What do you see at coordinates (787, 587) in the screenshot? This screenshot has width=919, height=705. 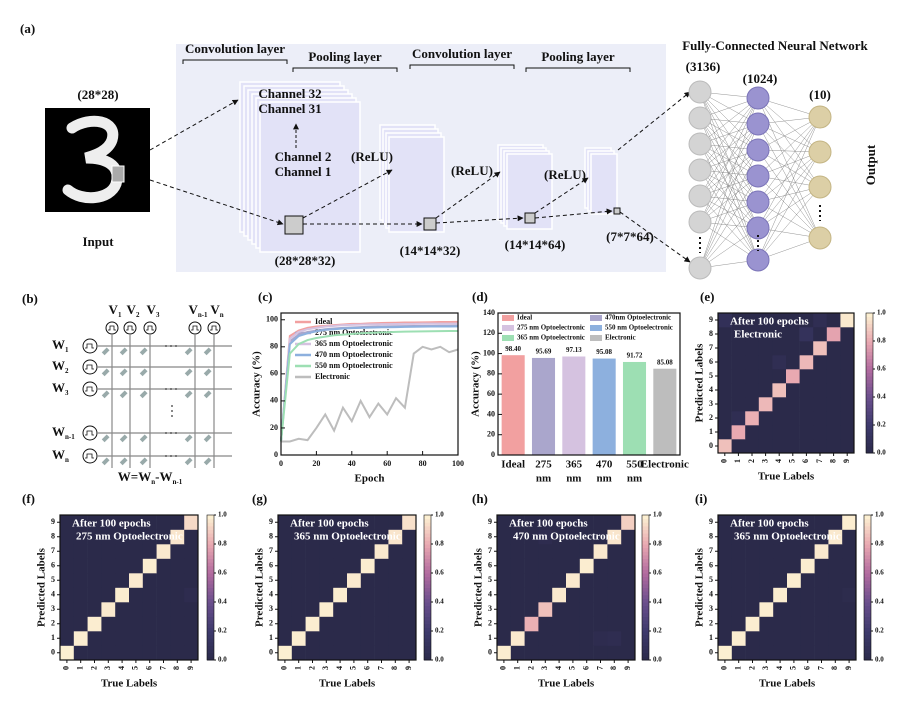 I see `plot-frame` at bounding box center [787, 587].